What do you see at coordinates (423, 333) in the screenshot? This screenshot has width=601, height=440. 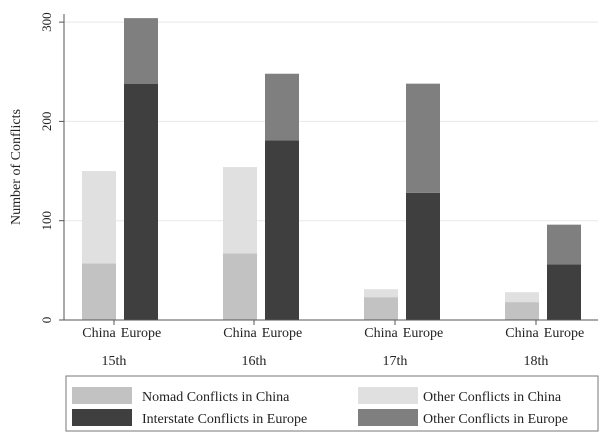 I see `x-label-europe-17th: Europe` at bounding box center [423, 333].